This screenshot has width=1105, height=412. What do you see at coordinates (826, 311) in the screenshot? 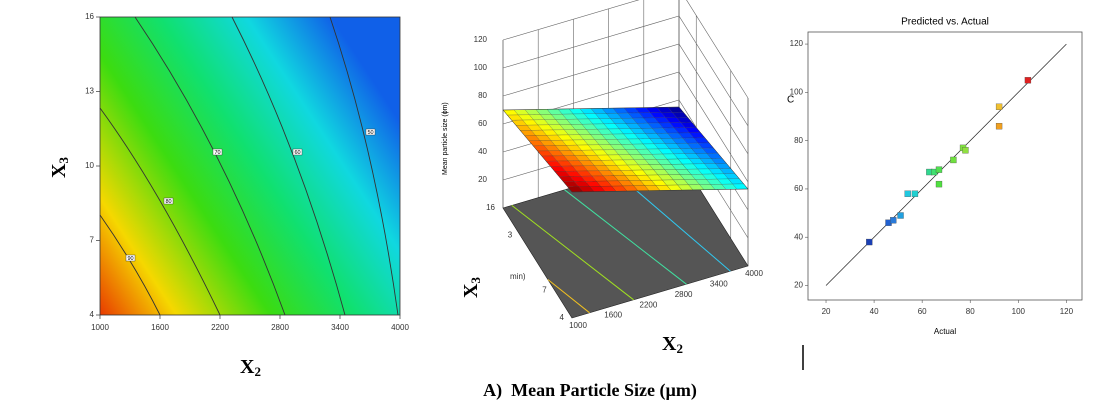
I see `x-tick-label: 20` at bounding box center [826, 311].